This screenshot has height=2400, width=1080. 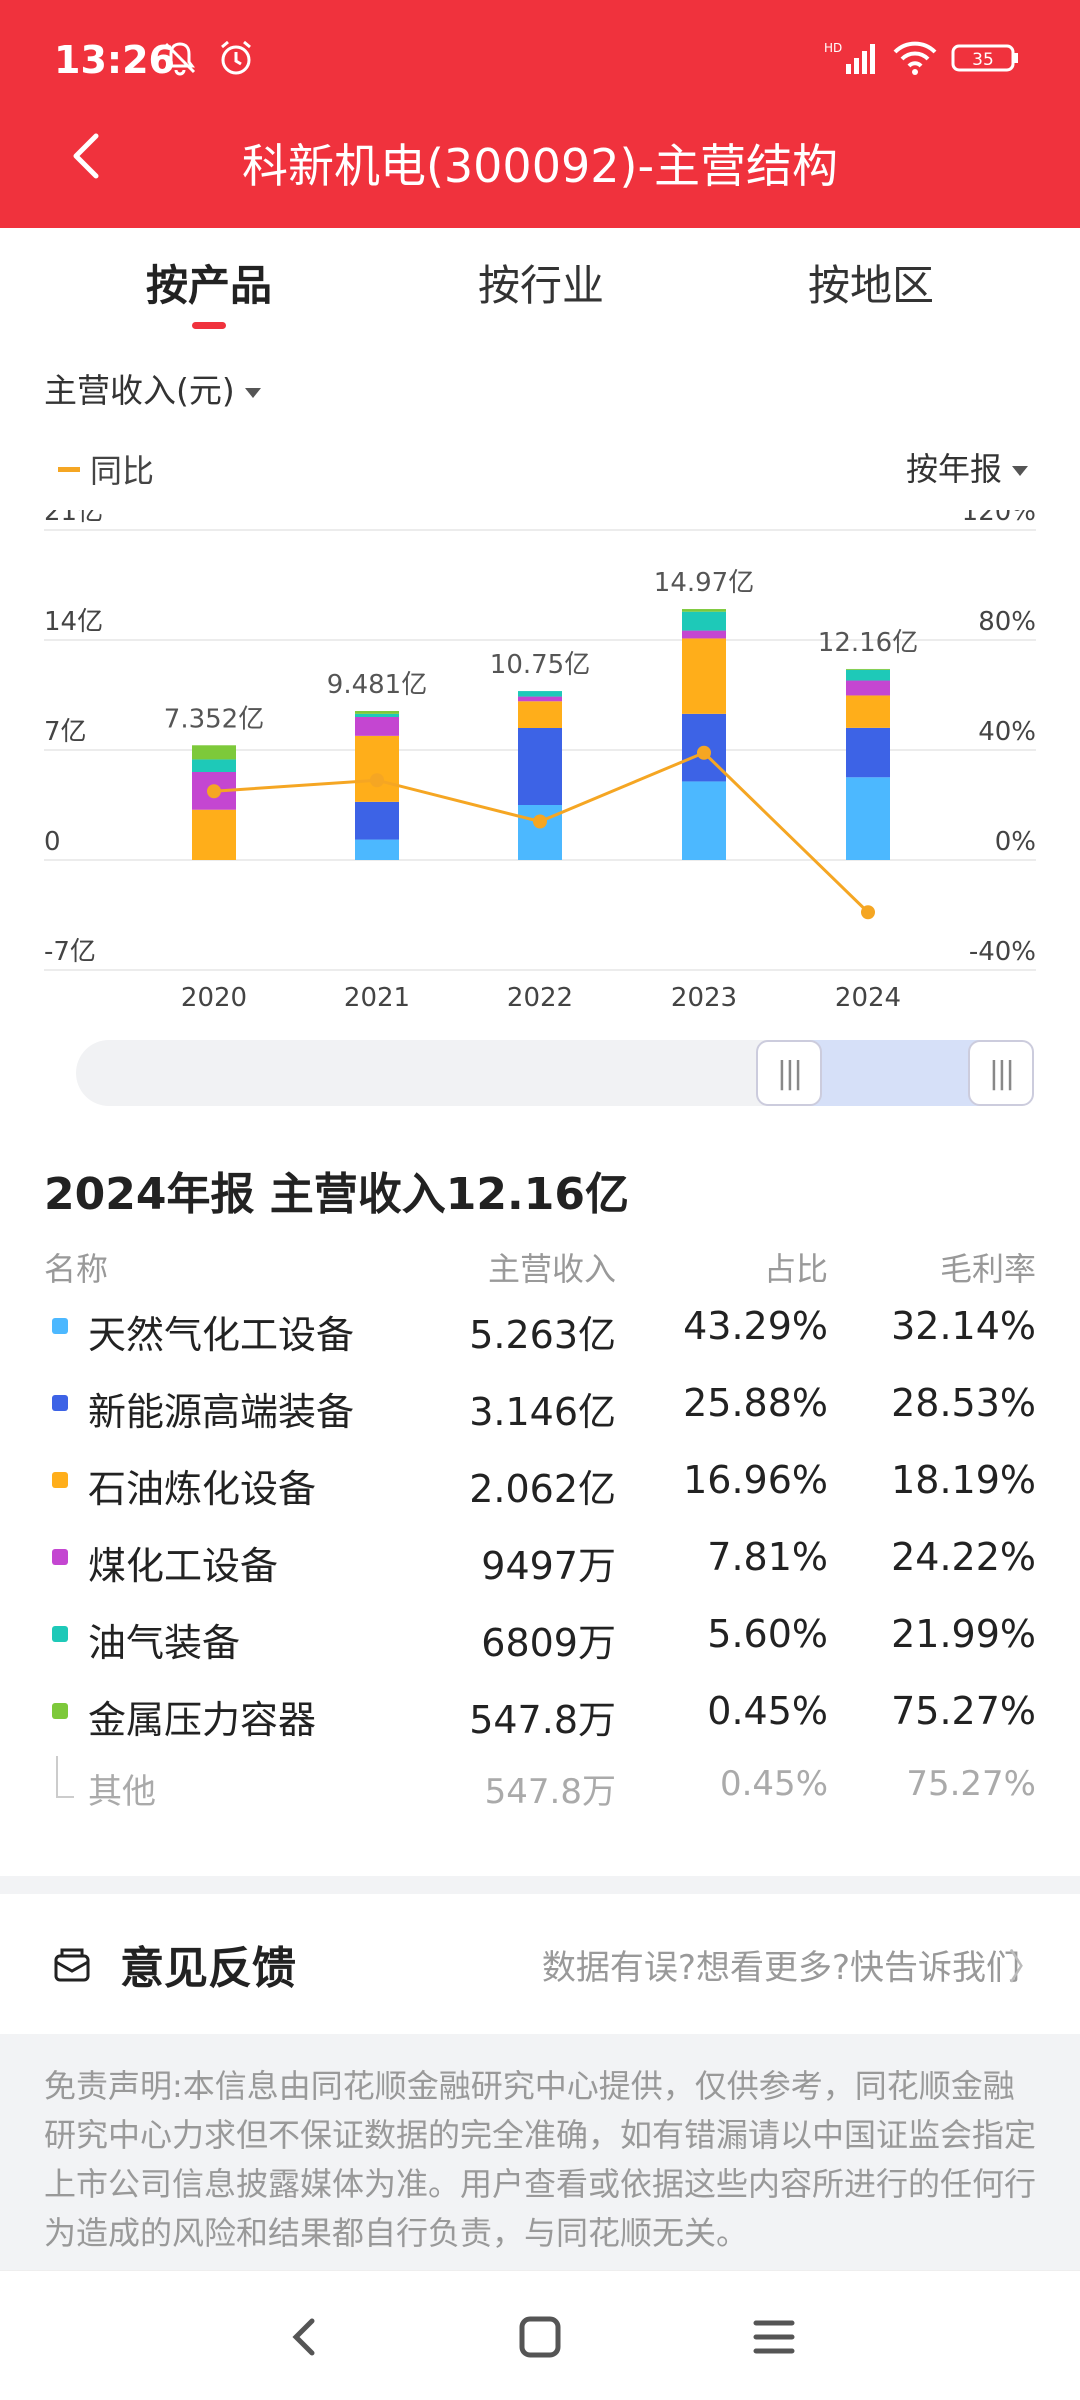 I want to click on tab-by-region: 按地区, so click(x=870, y=285).